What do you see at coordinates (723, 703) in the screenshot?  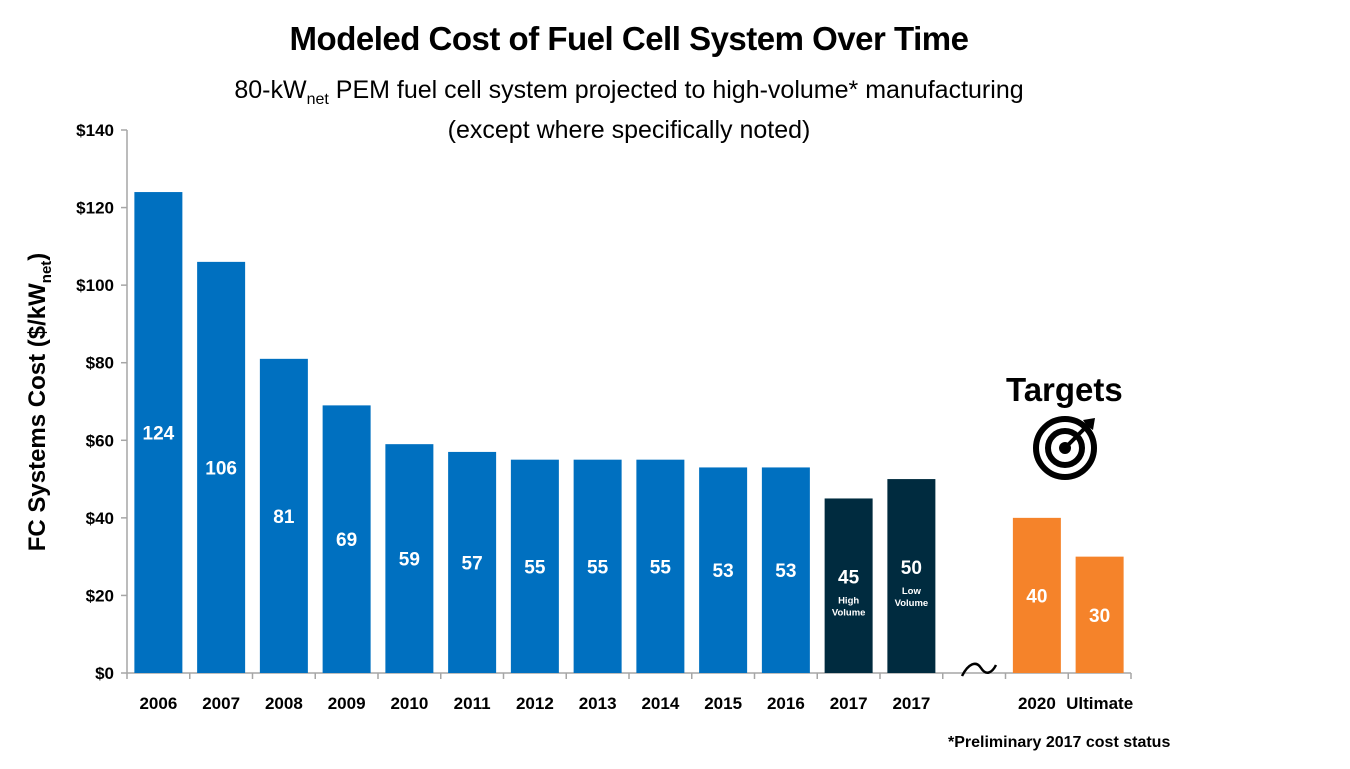 I see `x-tick-label: 2015` at bounding box center [723, 703].